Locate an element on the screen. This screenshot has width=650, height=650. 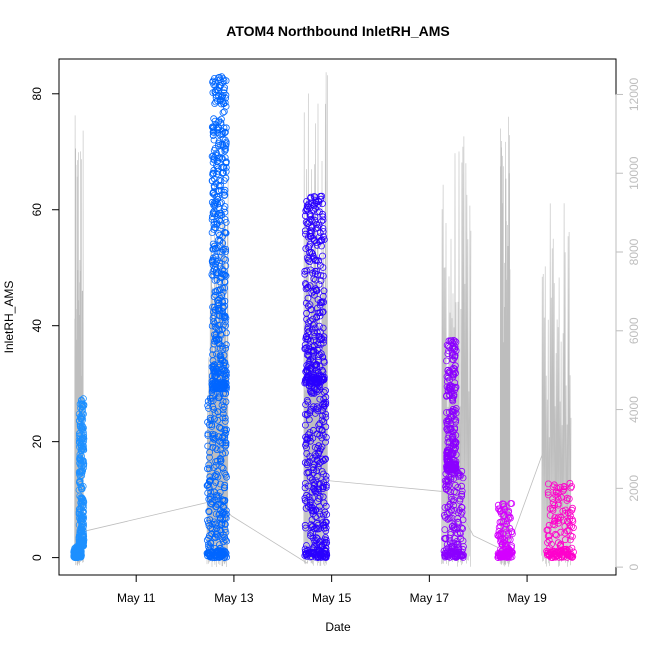
y-tick-label: 20 is located at coordinates (37, 442).